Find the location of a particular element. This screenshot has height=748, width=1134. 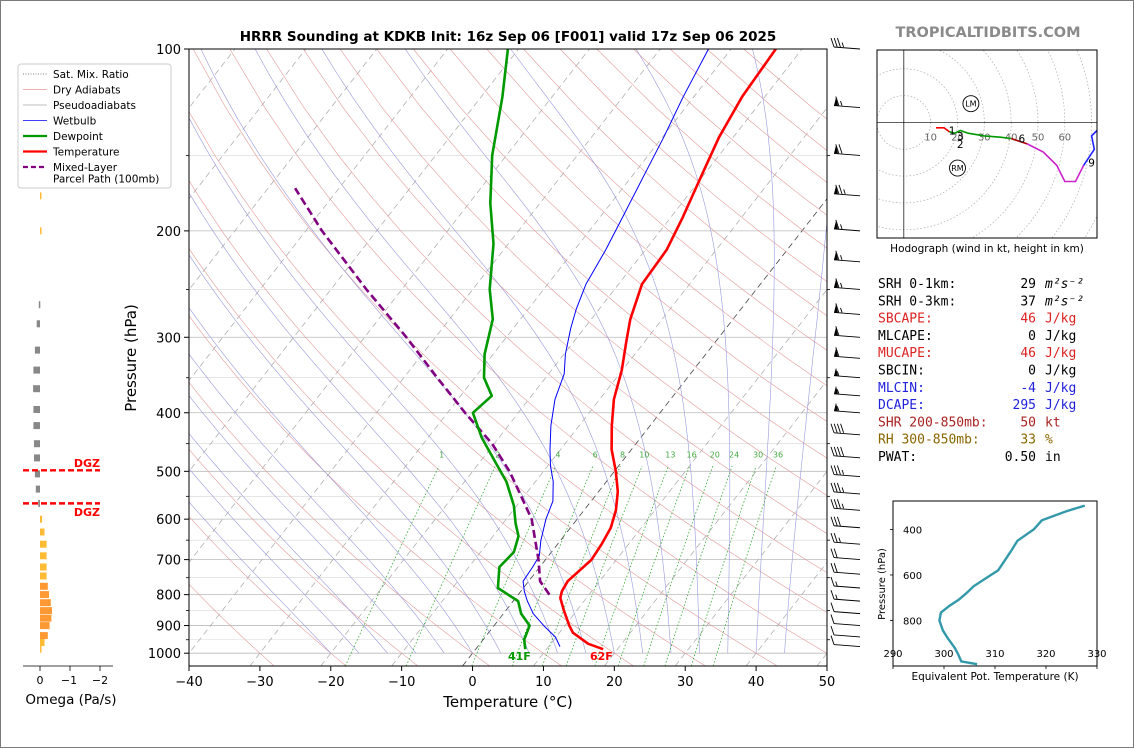

index-value: 0 is located at coordinates (1032, 336).